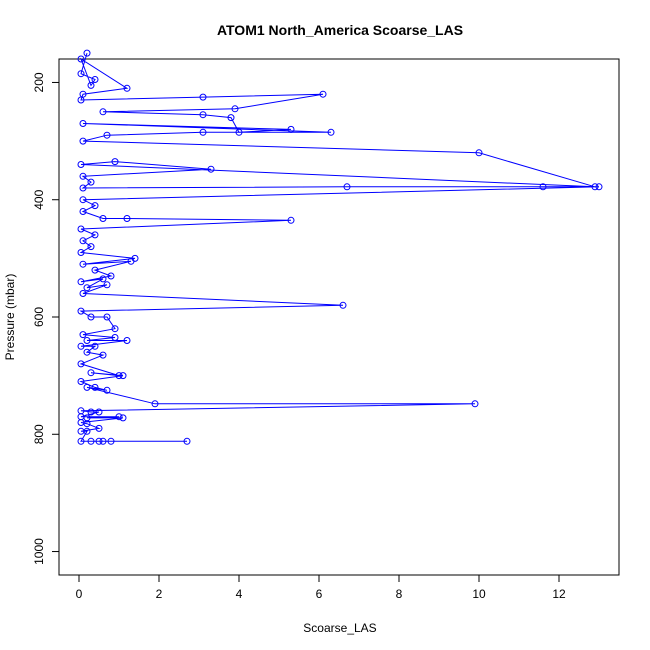  I want to click on x-tick-label: 8, so click(399, 594).